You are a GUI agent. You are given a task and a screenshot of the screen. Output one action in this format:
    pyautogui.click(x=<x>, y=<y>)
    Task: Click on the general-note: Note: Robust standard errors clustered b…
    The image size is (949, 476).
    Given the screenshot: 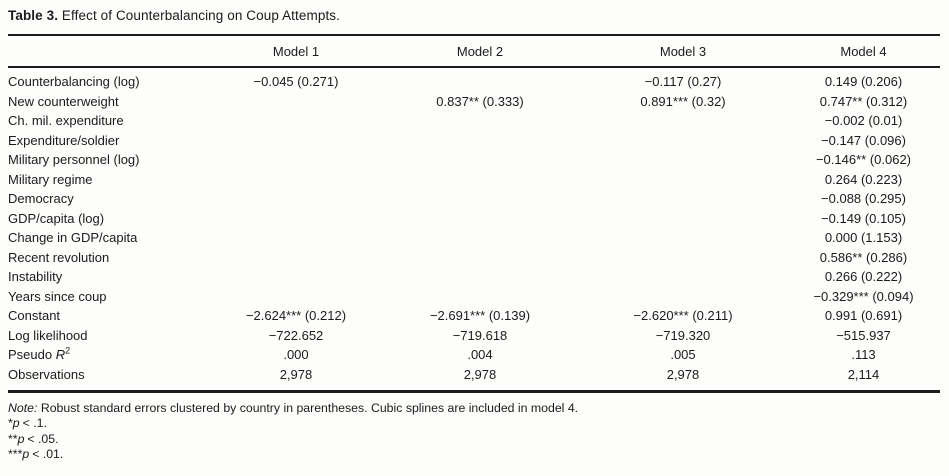 What is the action you would take?
    pyautogui.click(x=474, y=408)
    